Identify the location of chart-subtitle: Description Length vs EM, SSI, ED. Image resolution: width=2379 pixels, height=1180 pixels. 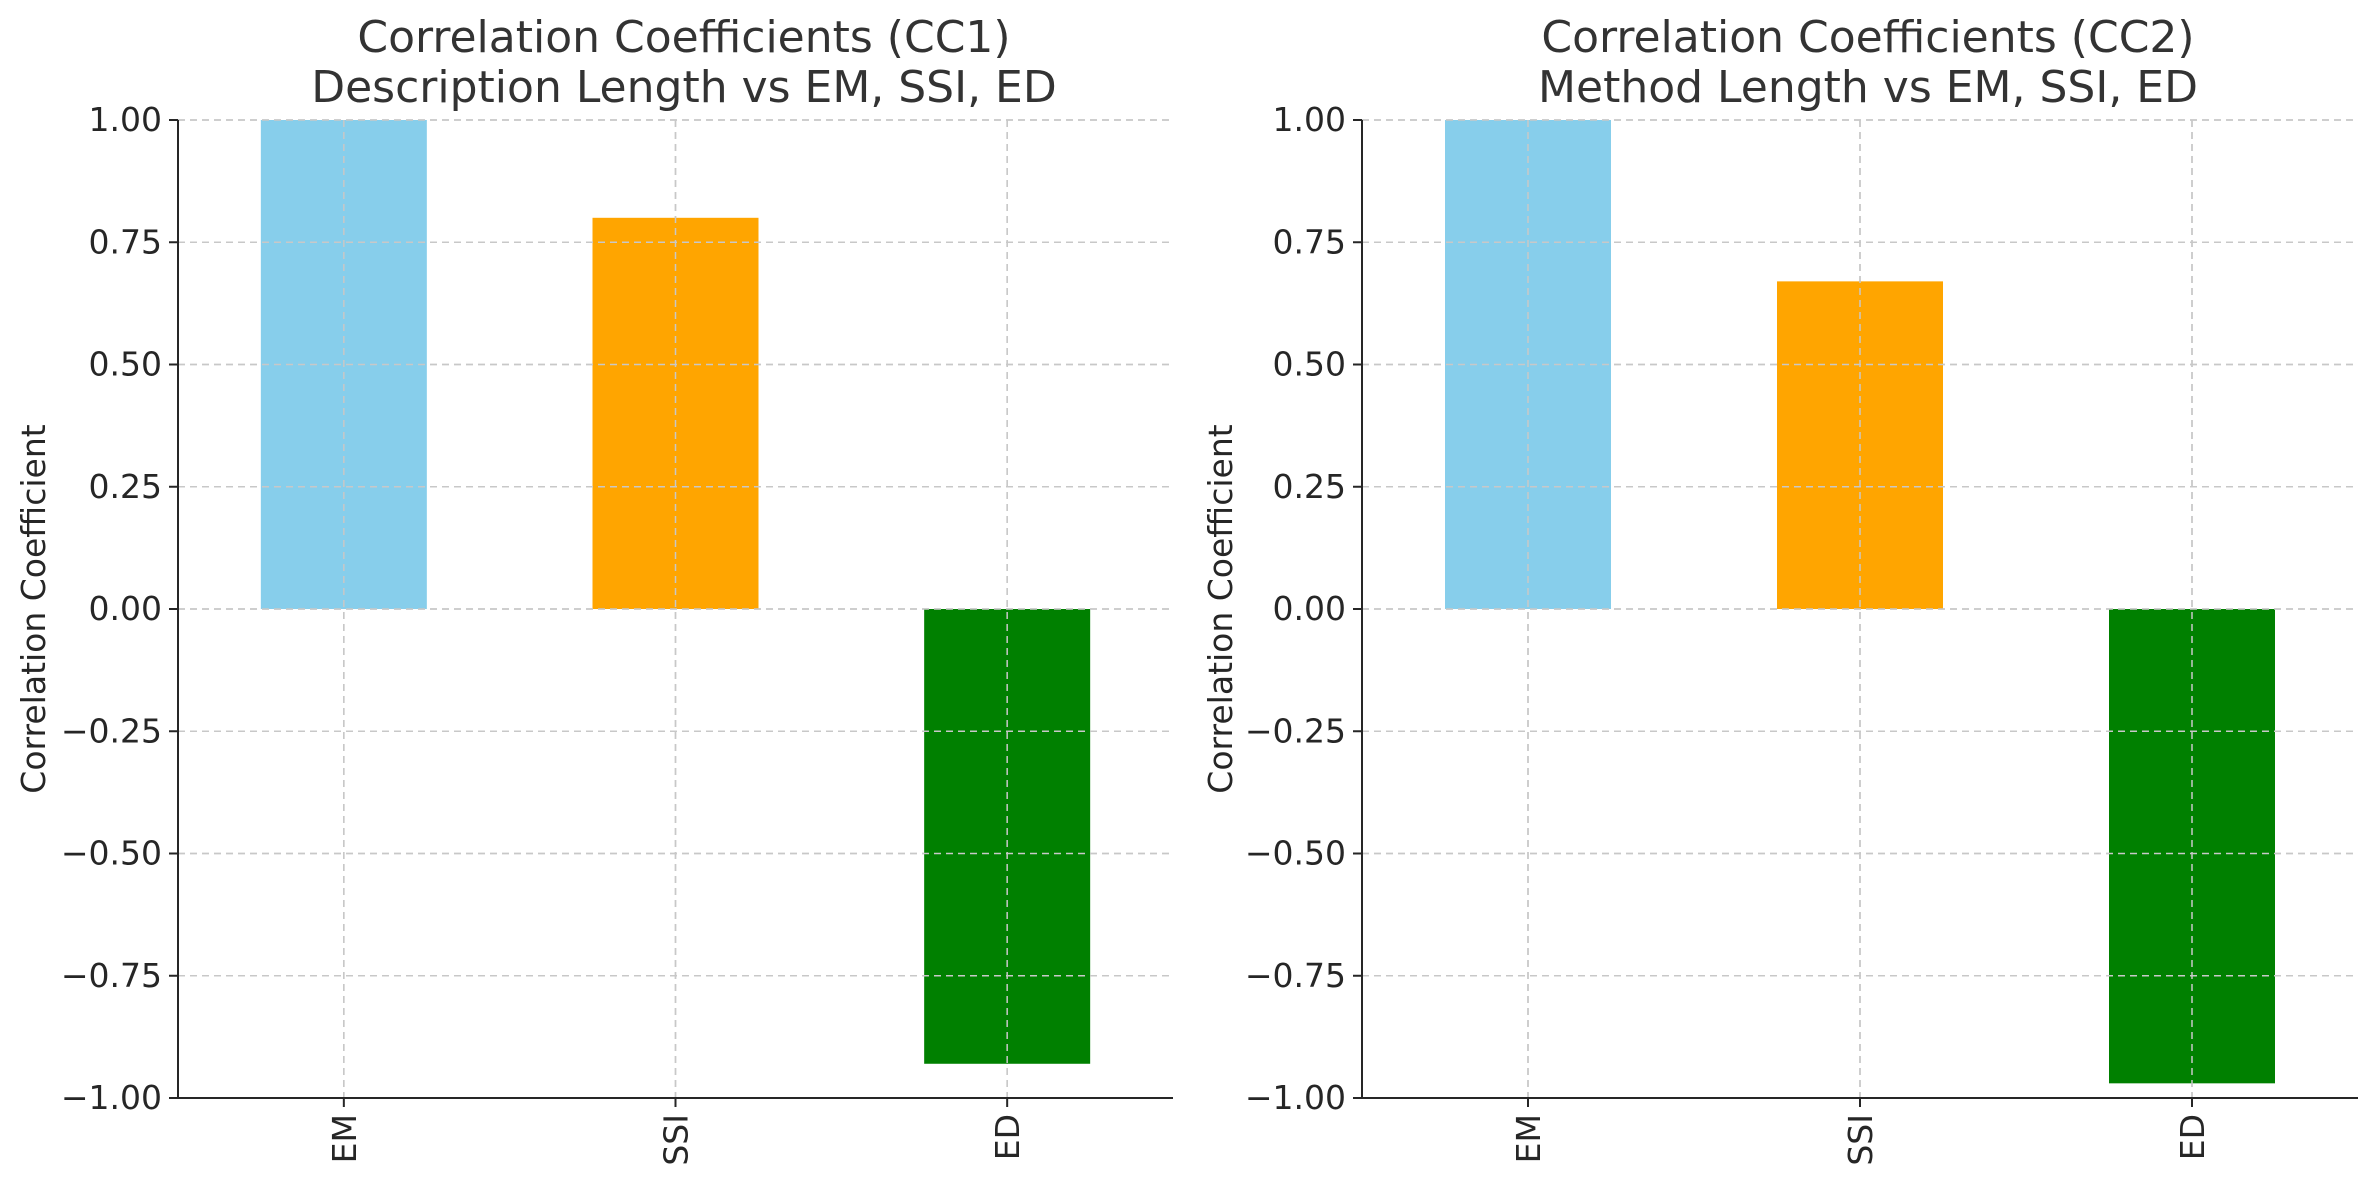
(684, 87).